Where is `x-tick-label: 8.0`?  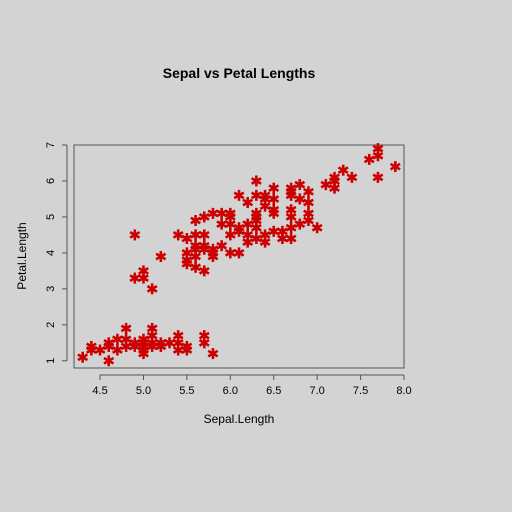 x-tick-label: 8.0 is located at coordinates (403, 391).